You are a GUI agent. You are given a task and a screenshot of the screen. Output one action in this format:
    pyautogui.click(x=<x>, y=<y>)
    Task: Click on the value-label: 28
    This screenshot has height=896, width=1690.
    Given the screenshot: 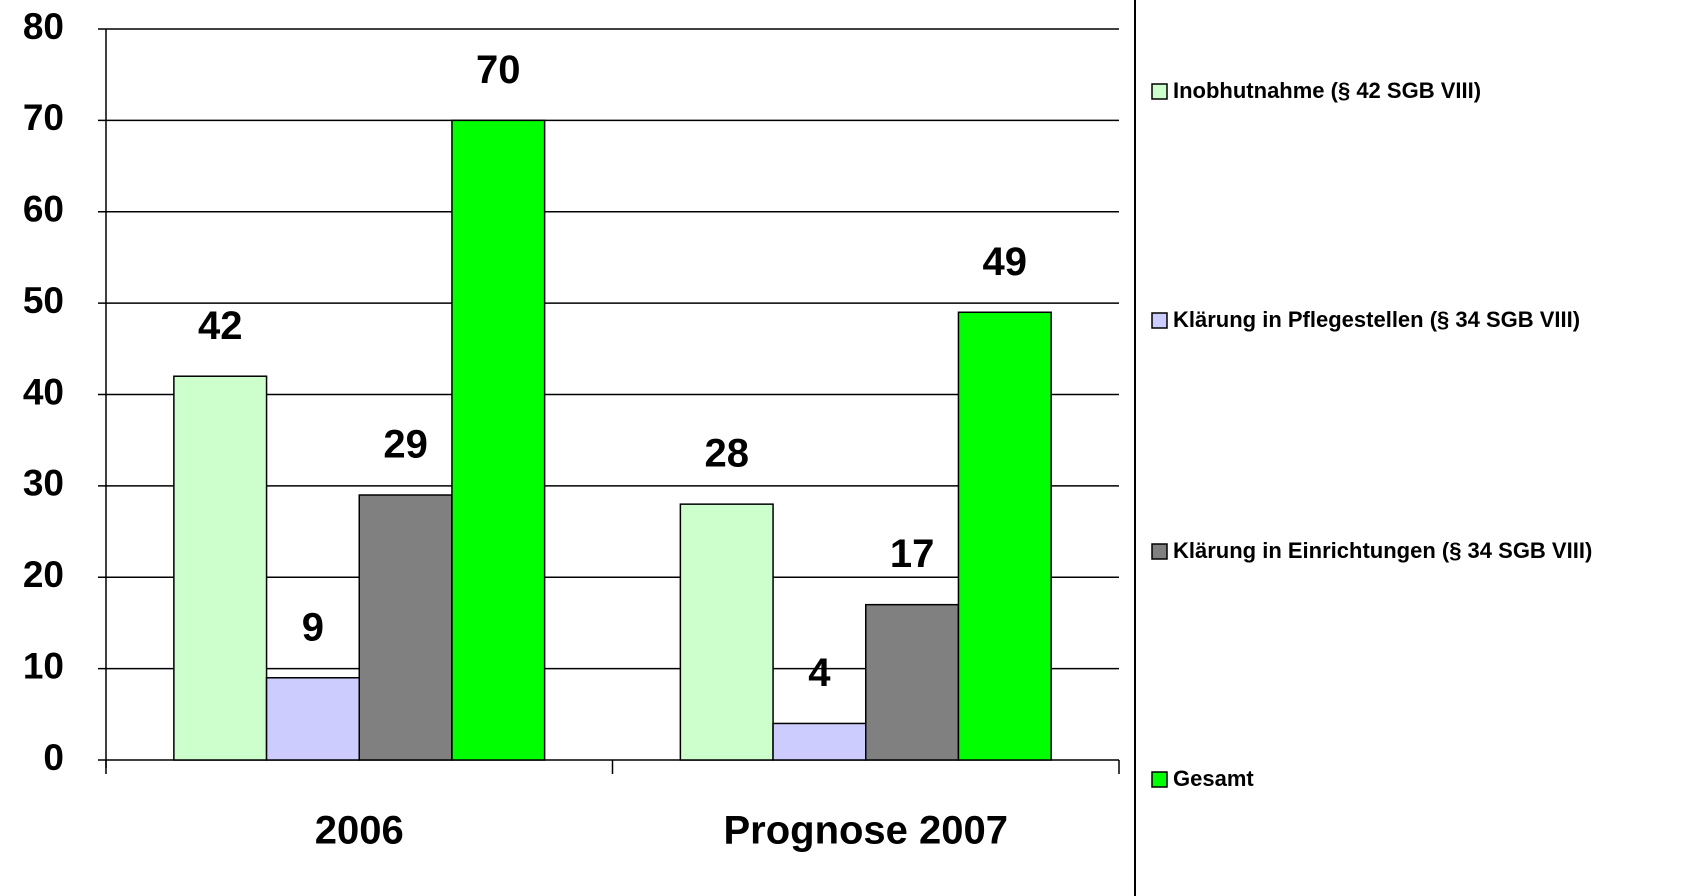 What is the action you would take?
    pyautogui.click(x=726, y=454)
    